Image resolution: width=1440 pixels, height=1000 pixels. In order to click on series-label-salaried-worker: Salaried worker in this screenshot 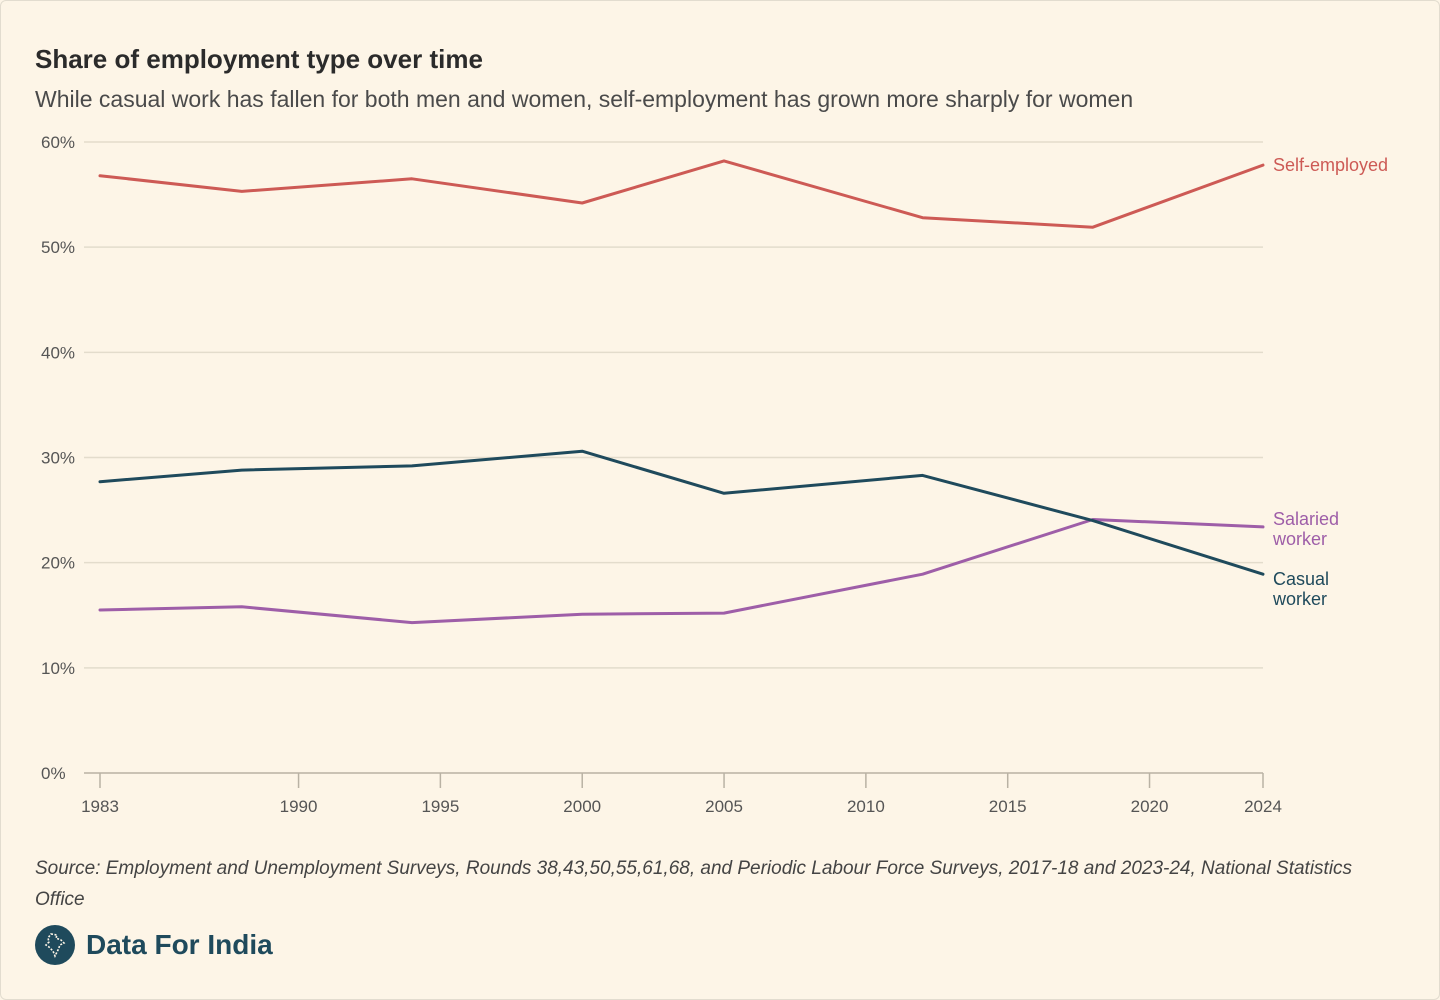, I will do `click(1305, 529)`.